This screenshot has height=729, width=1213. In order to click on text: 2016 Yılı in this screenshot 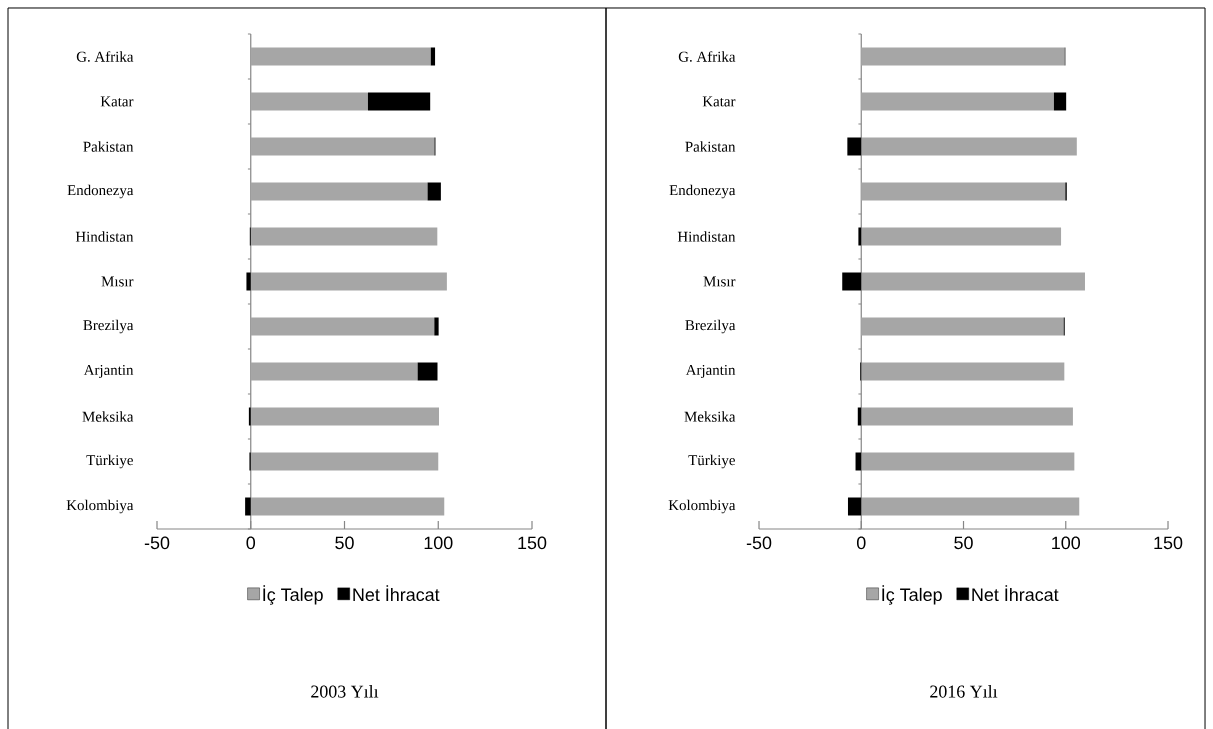, I will do `click(964, 691)`.